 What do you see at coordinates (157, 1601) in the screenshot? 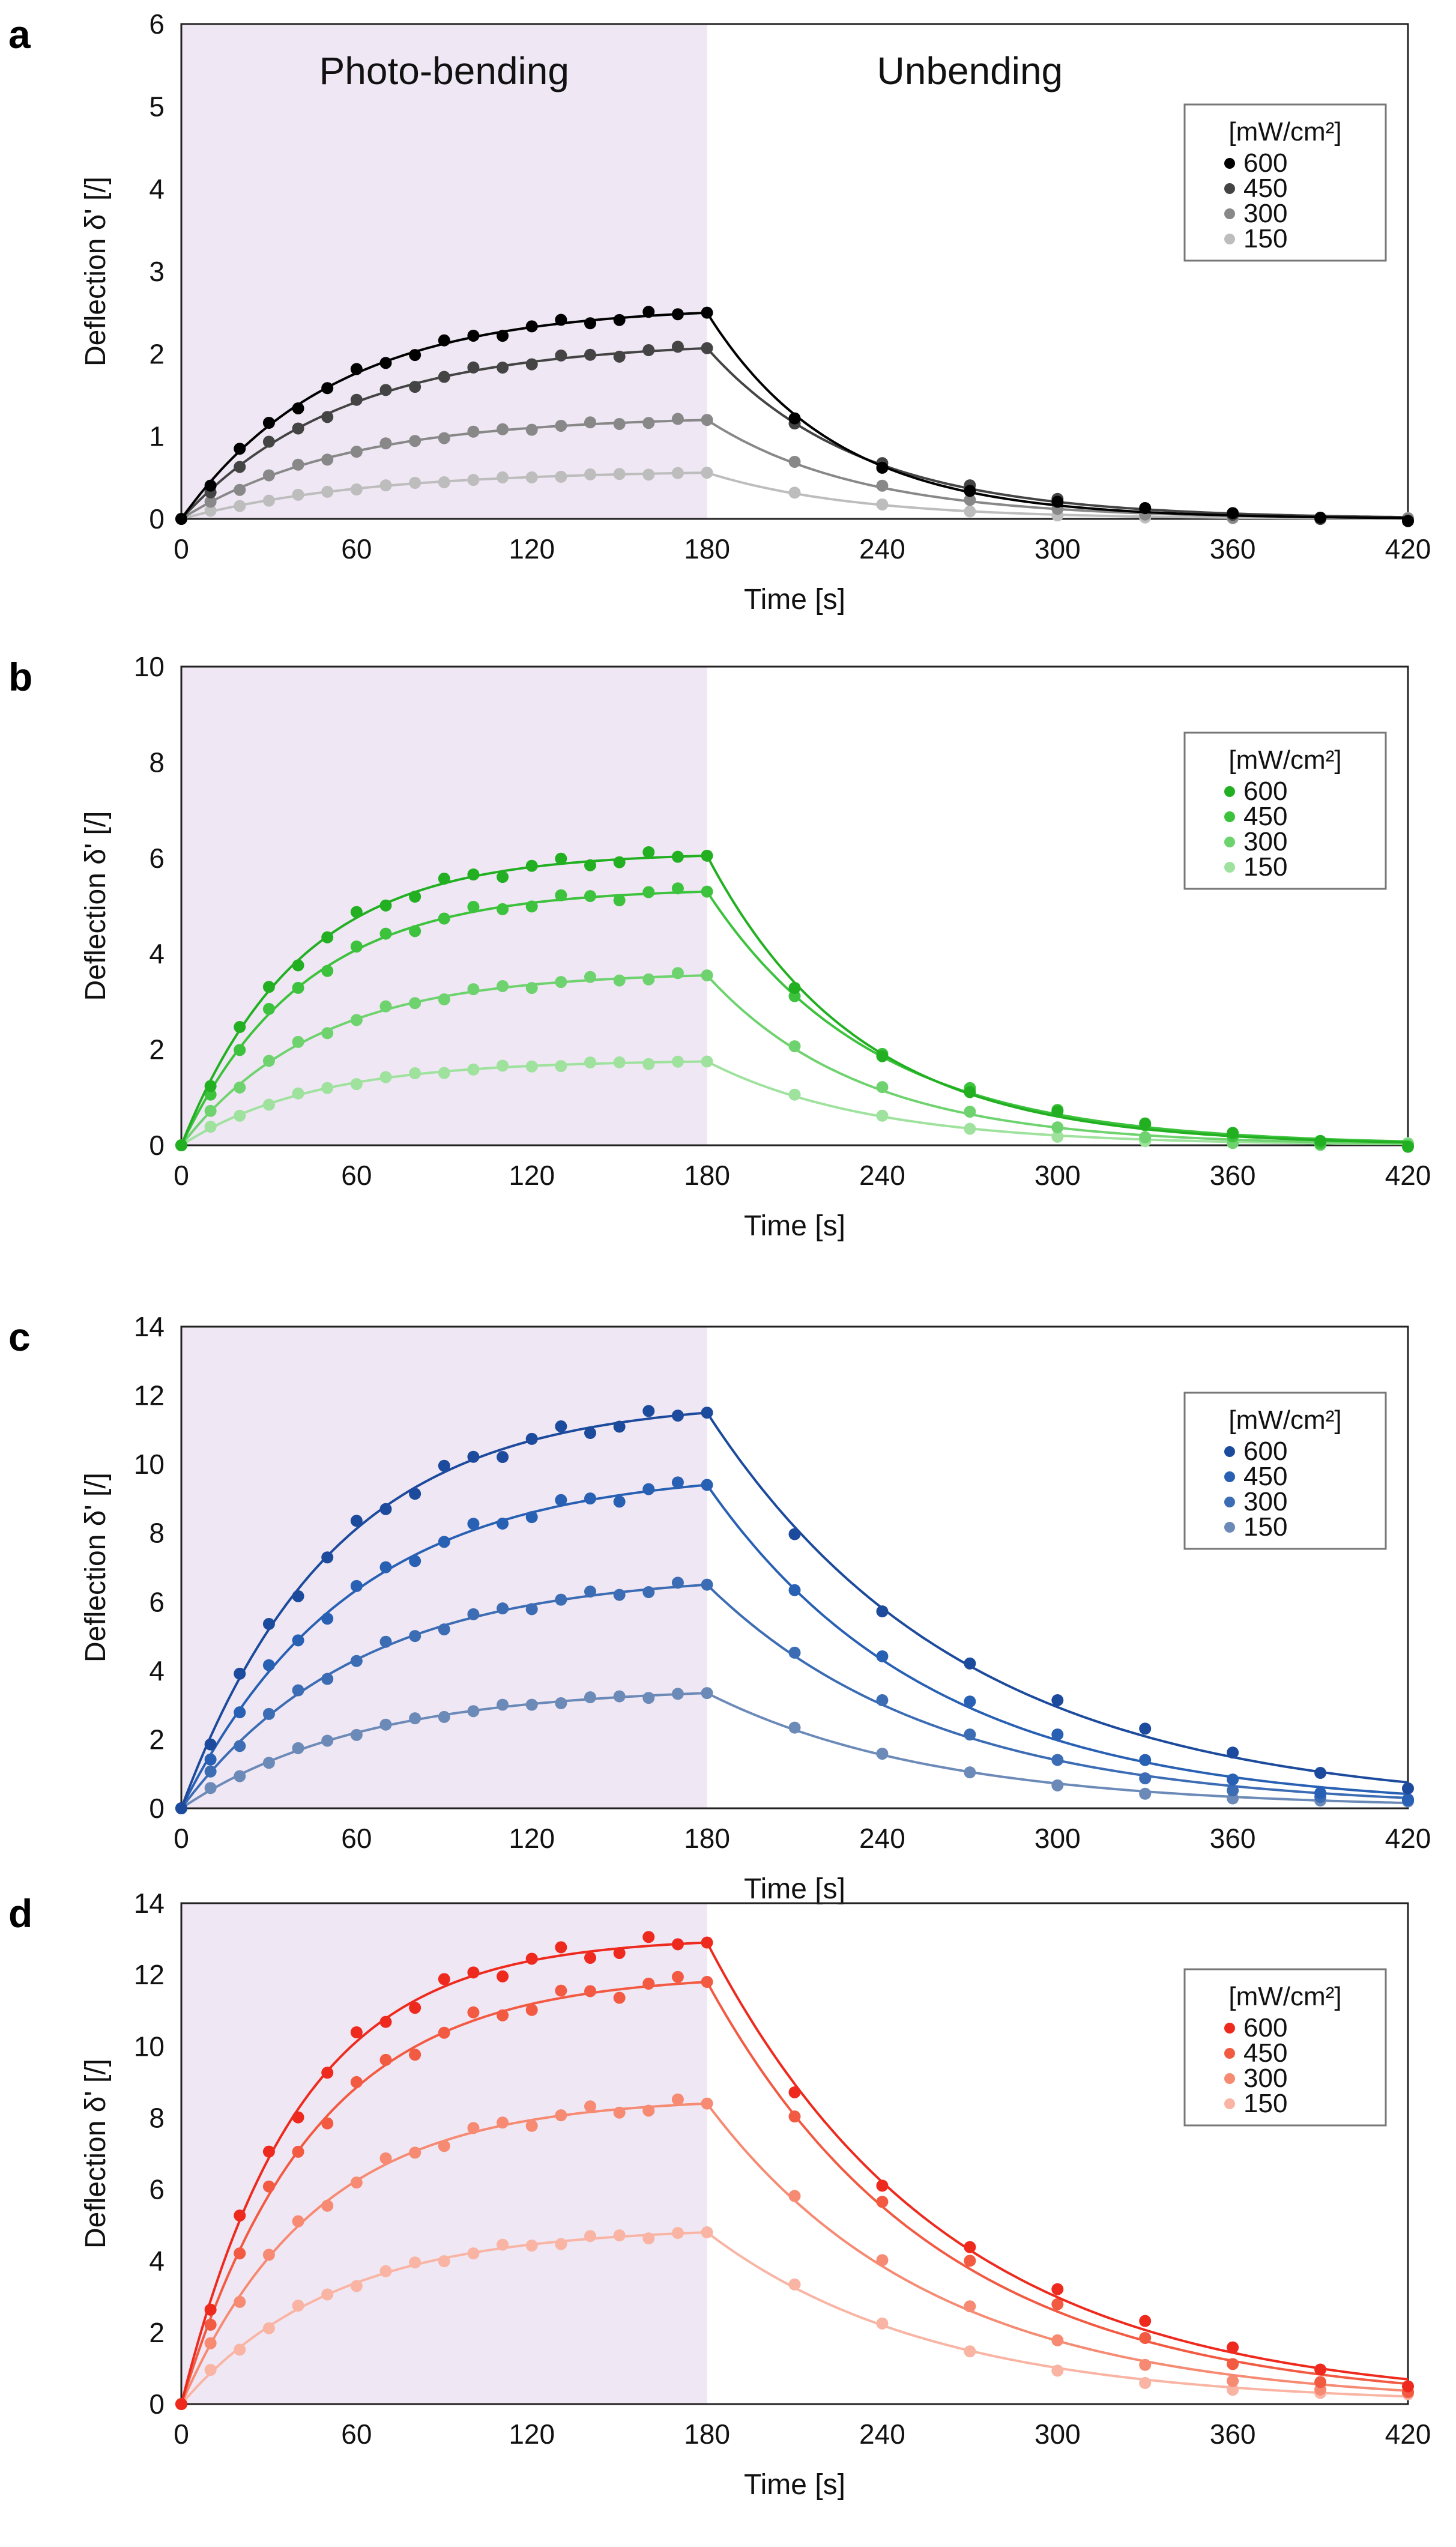
I see `y-tick-label: 6` at bounding box center [157, 1601].